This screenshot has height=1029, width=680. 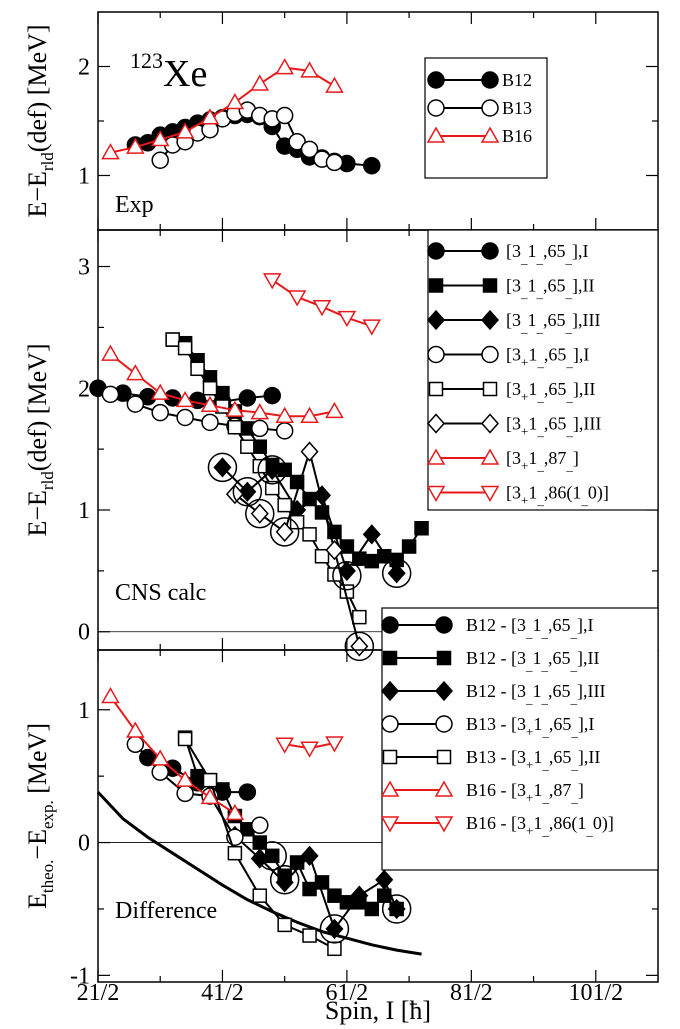 I want to click on middle-annotation: CNS calc, so click(x=160, y=593).